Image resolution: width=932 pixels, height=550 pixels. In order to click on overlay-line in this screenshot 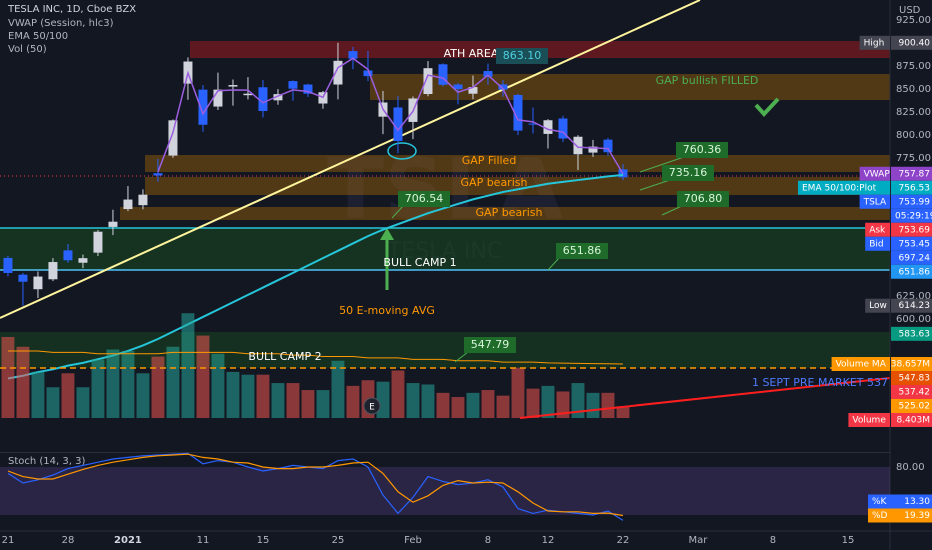, I will do `click(390, 116)`.